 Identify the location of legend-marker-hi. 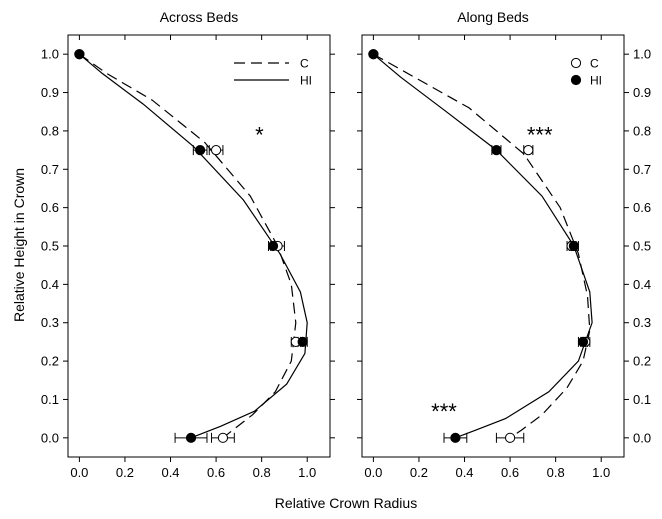
(576, 80).